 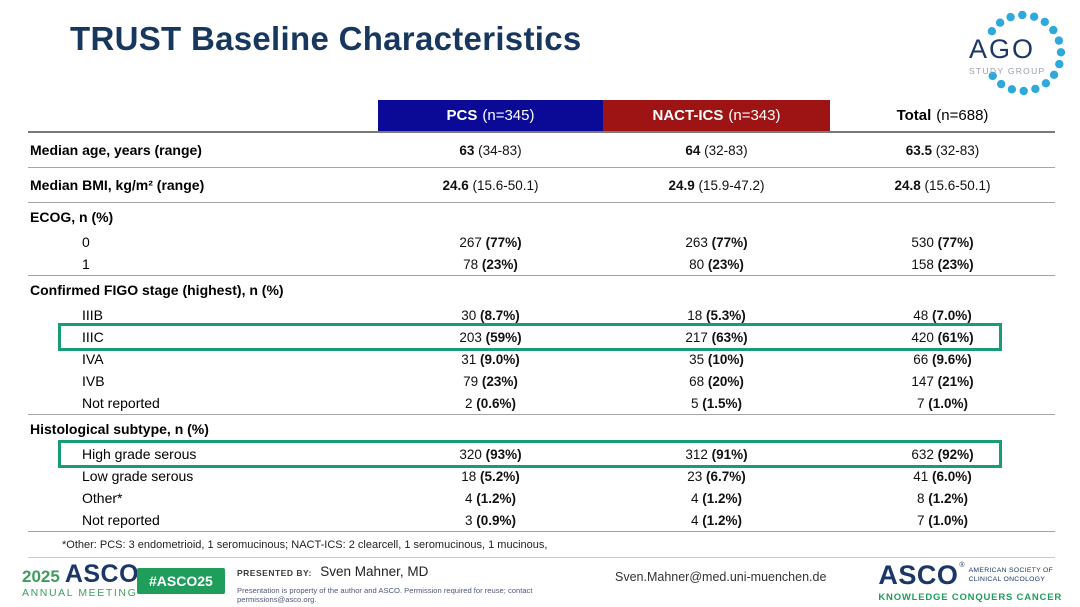 I want to click on cell-value: 24.6 (15.6-50.1), so click(x=490, y=185).